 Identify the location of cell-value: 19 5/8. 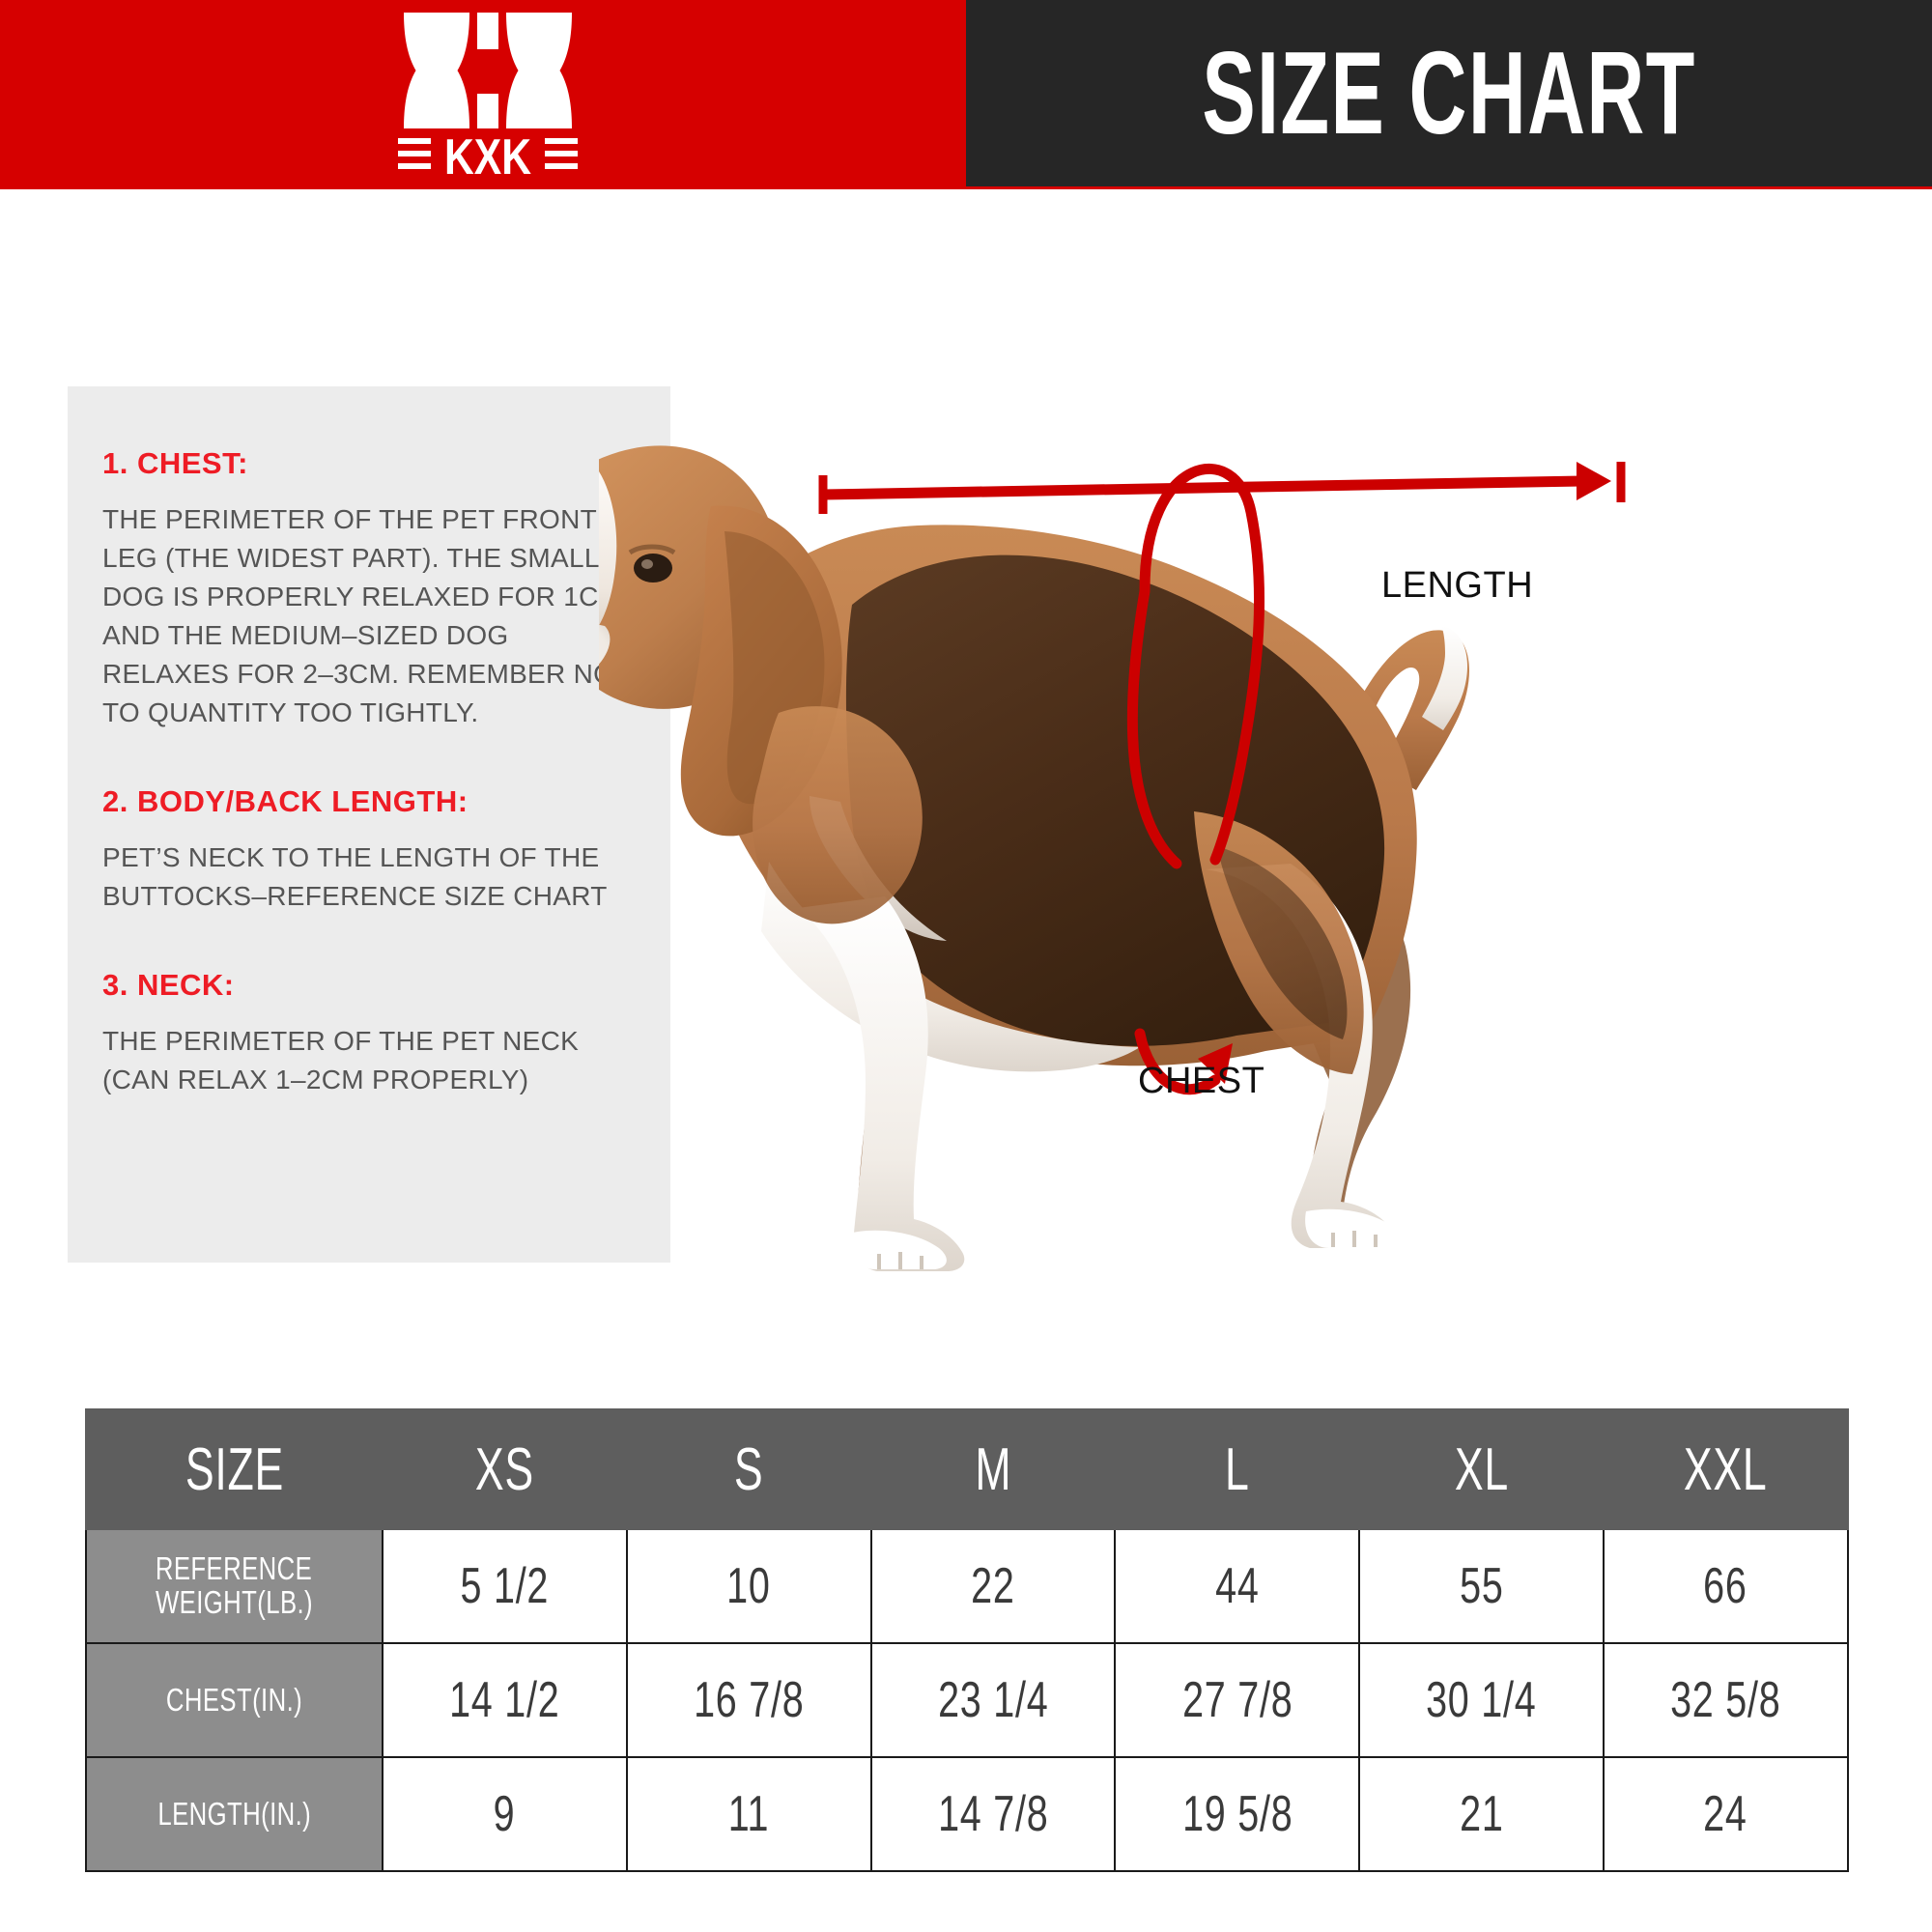
(1237, 1814).